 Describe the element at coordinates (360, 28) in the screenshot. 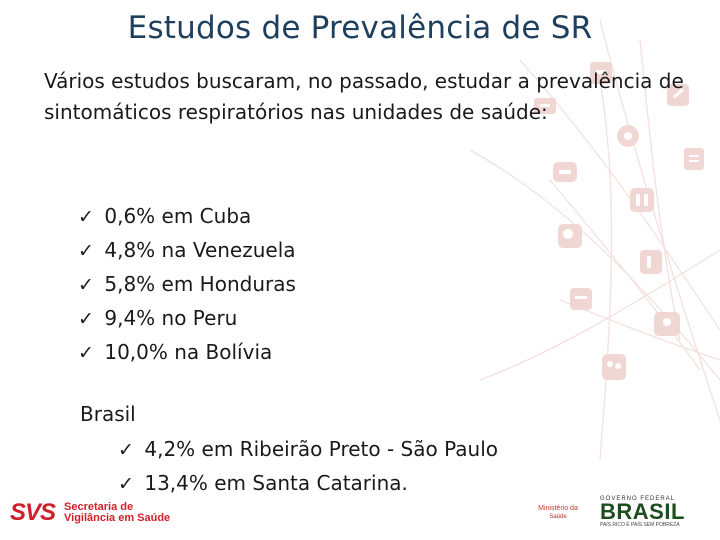

I see `slide-title: Estudos de Prevalência de SR` at that location.